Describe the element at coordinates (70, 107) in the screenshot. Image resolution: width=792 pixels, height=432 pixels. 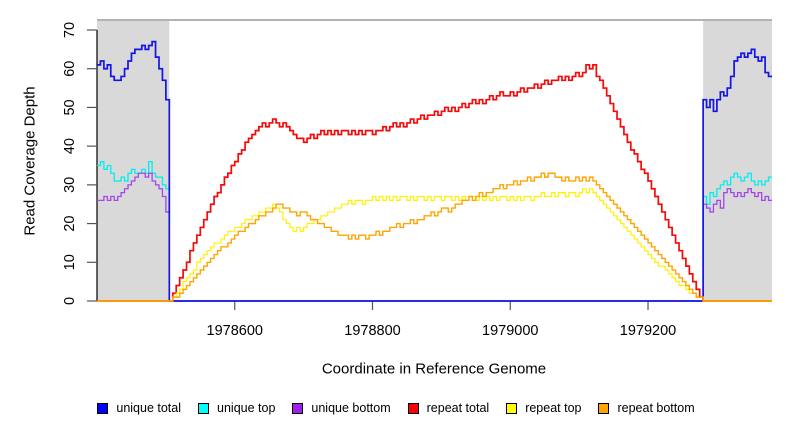
I see `y-tick-label: 50` at that location.